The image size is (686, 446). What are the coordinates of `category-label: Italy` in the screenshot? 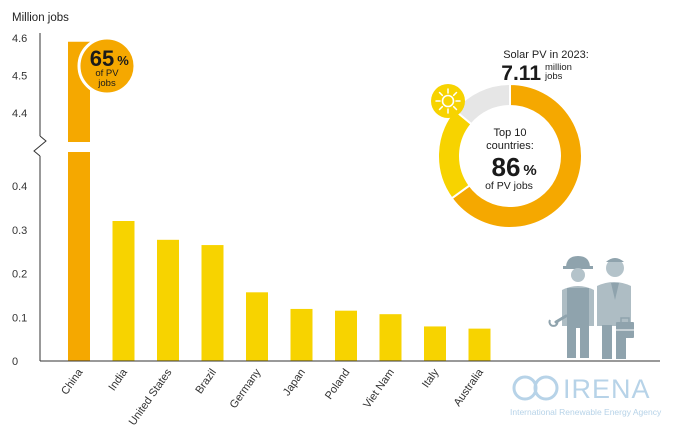 It's located at (431, 378).